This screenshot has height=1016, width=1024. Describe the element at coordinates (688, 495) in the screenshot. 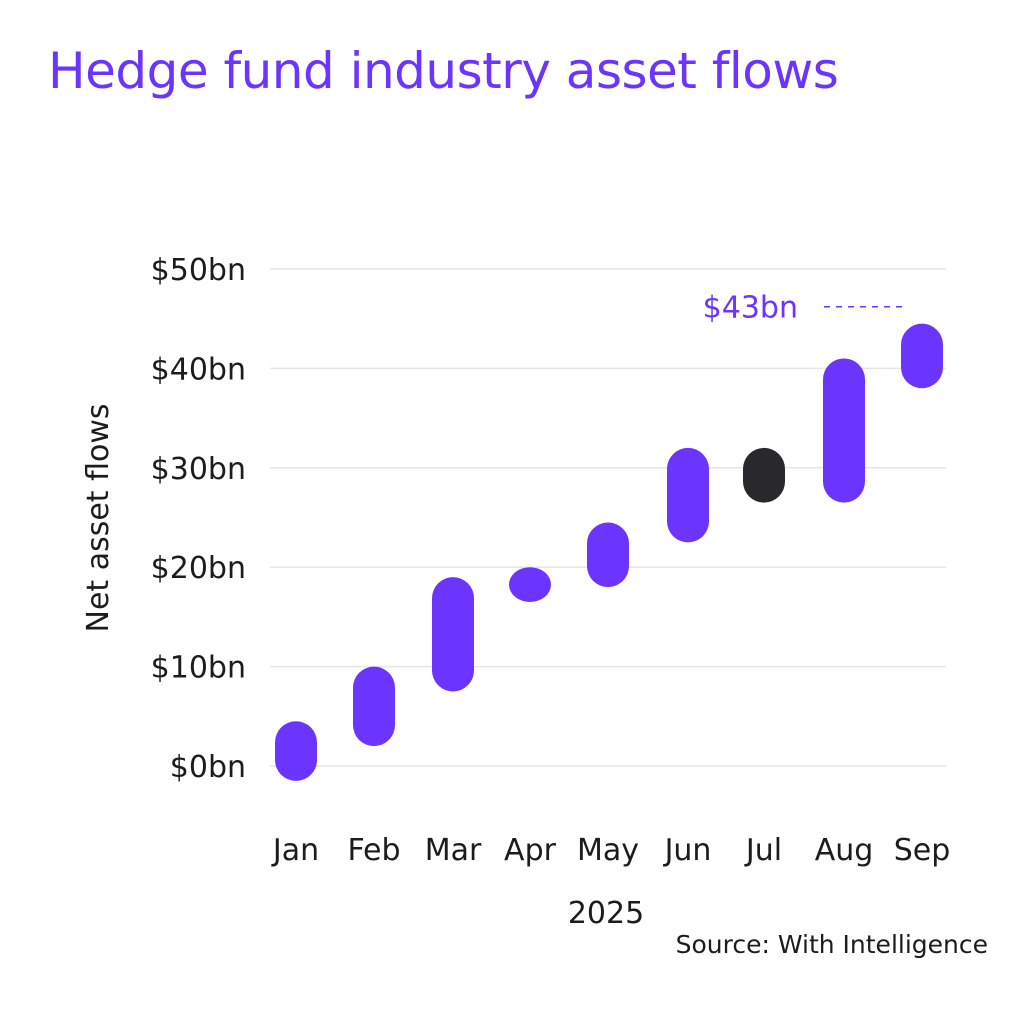

I see `range-bar-jun` at that location.